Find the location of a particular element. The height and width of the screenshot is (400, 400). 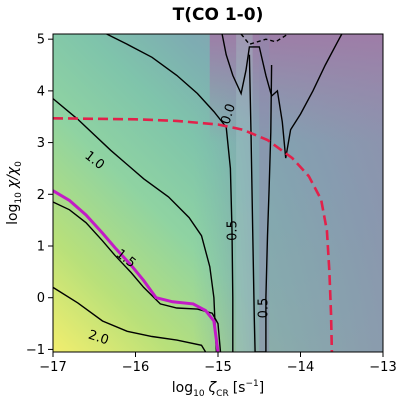

contour-label: 0.0 is located at coordinates (228, 114).